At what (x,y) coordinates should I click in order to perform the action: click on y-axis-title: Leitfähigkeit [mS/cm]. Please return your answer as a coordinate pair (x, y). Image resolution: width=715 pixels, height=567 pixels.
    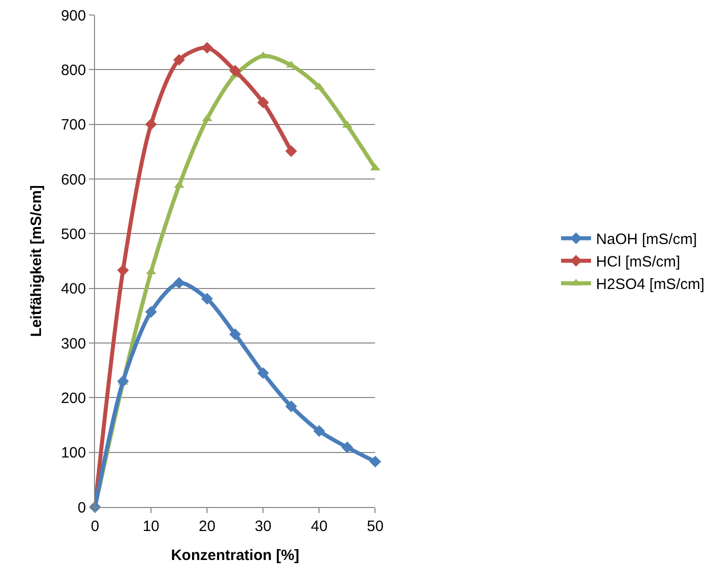
    Looking at the image, I should click on (37, 261).